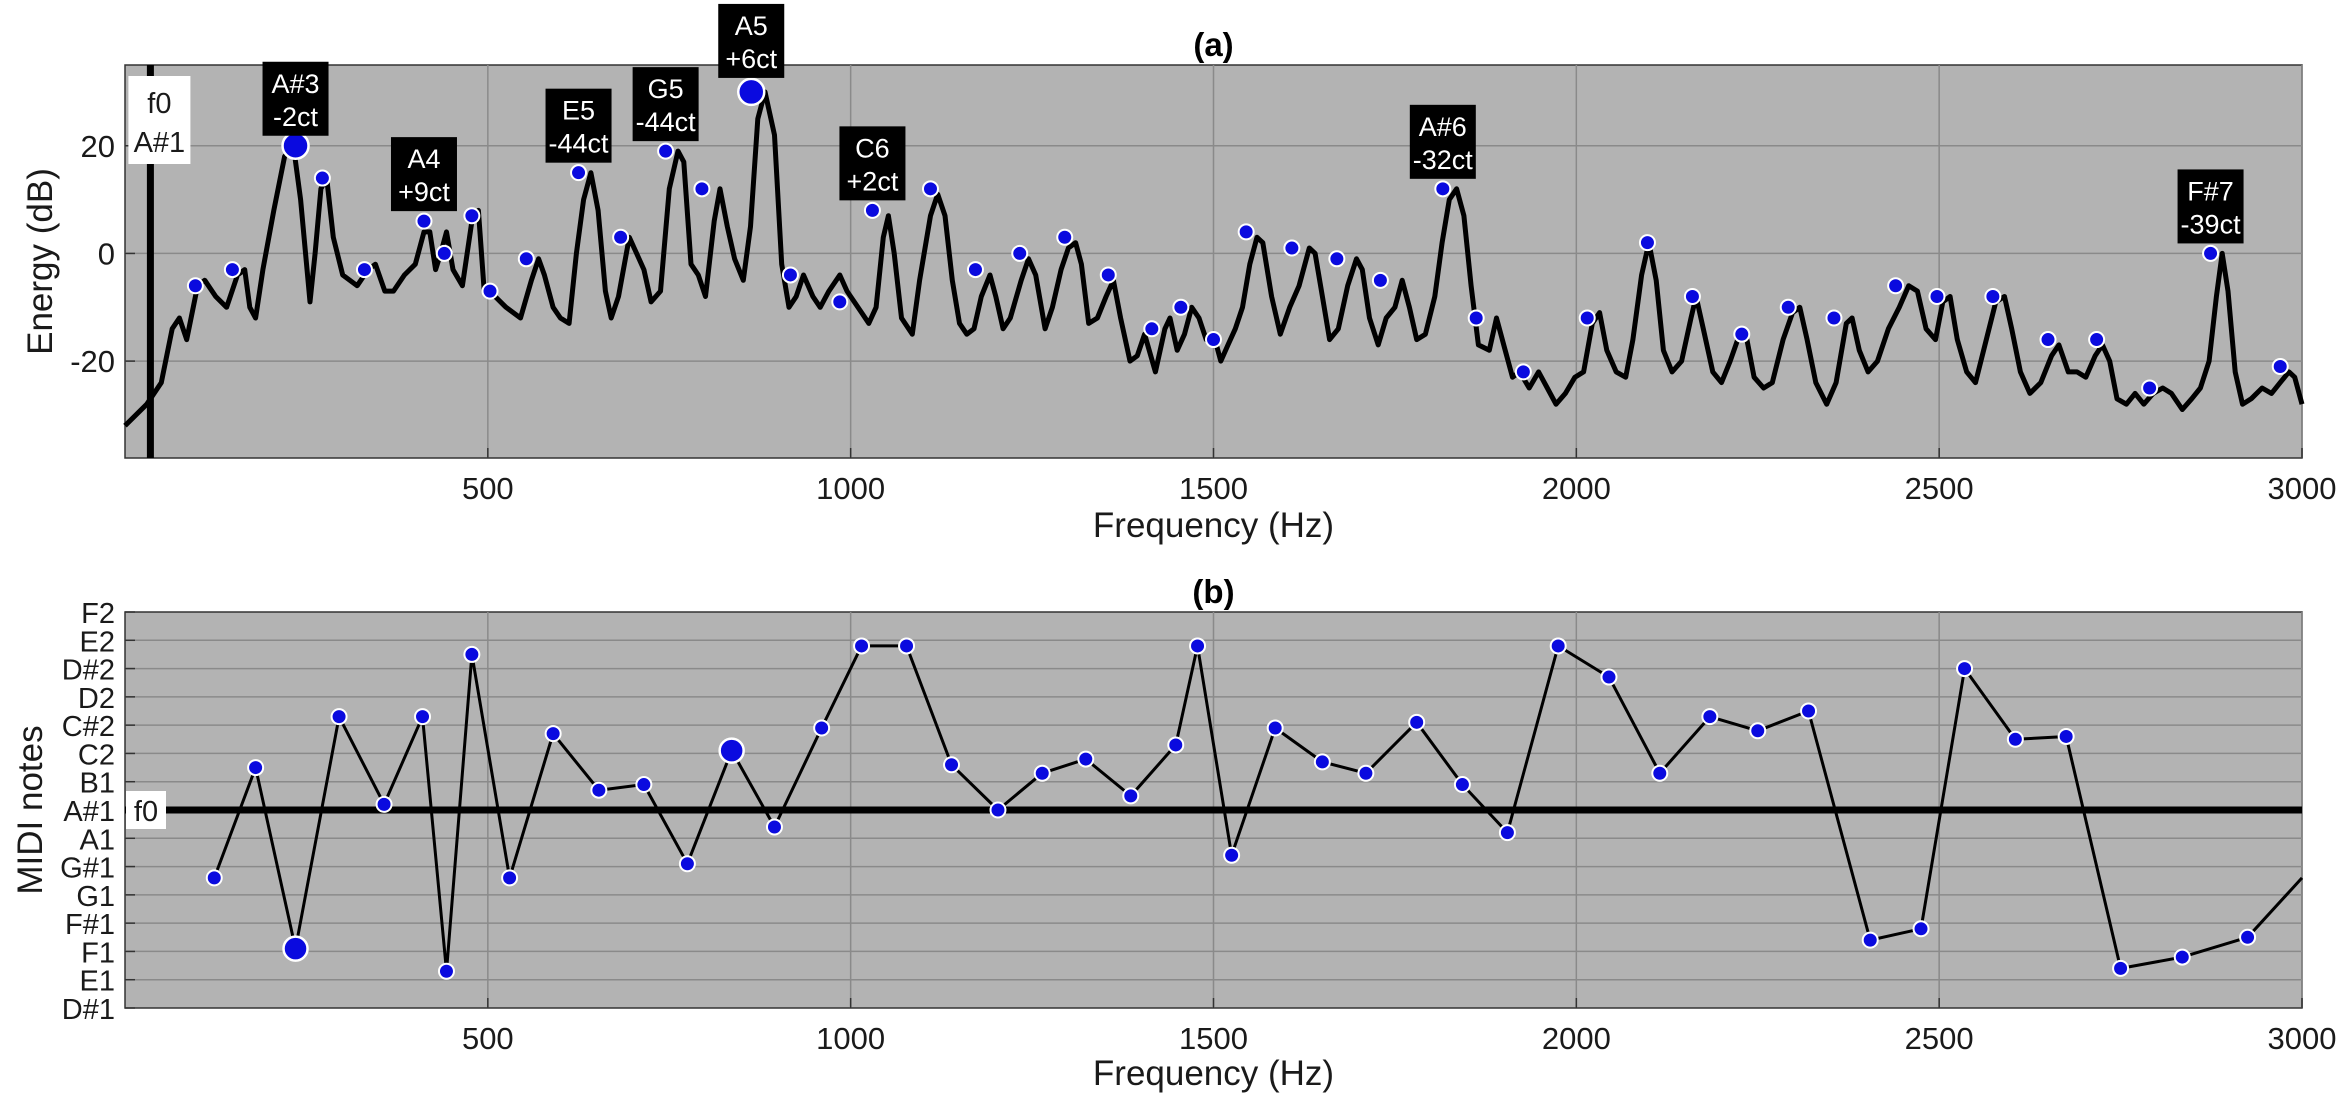 This screenshot has height=1102, width=2348. What do you see at coordinates (95, 897) in the screenshot?
I see `panel-b-ytick-label: G1` at bounding box center [95, 897].